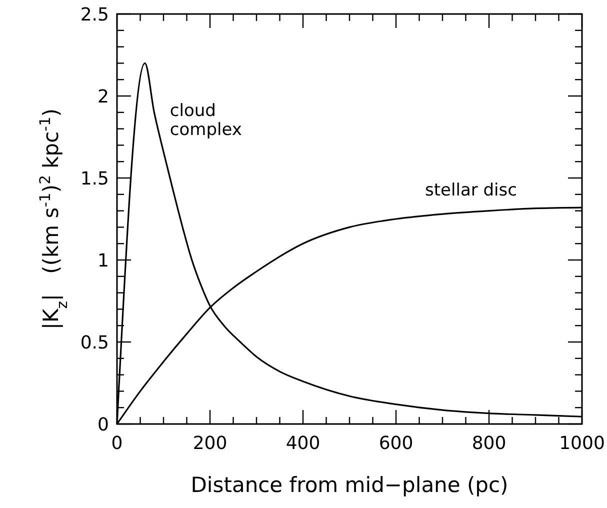  Describe the element at coordinates (206, 120) in the screenshot. I see `series-label: cloud complex` at that location.